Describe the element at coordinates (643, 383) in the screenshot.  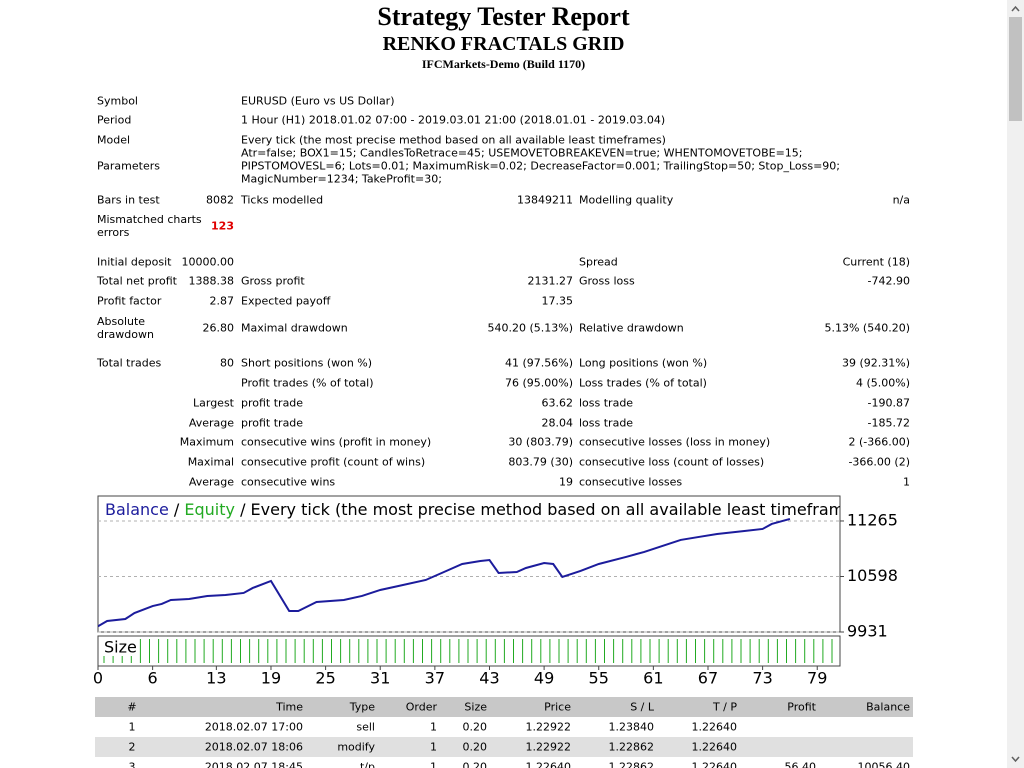
I see `summary-label3: Loss trades (% of total)` at that location.